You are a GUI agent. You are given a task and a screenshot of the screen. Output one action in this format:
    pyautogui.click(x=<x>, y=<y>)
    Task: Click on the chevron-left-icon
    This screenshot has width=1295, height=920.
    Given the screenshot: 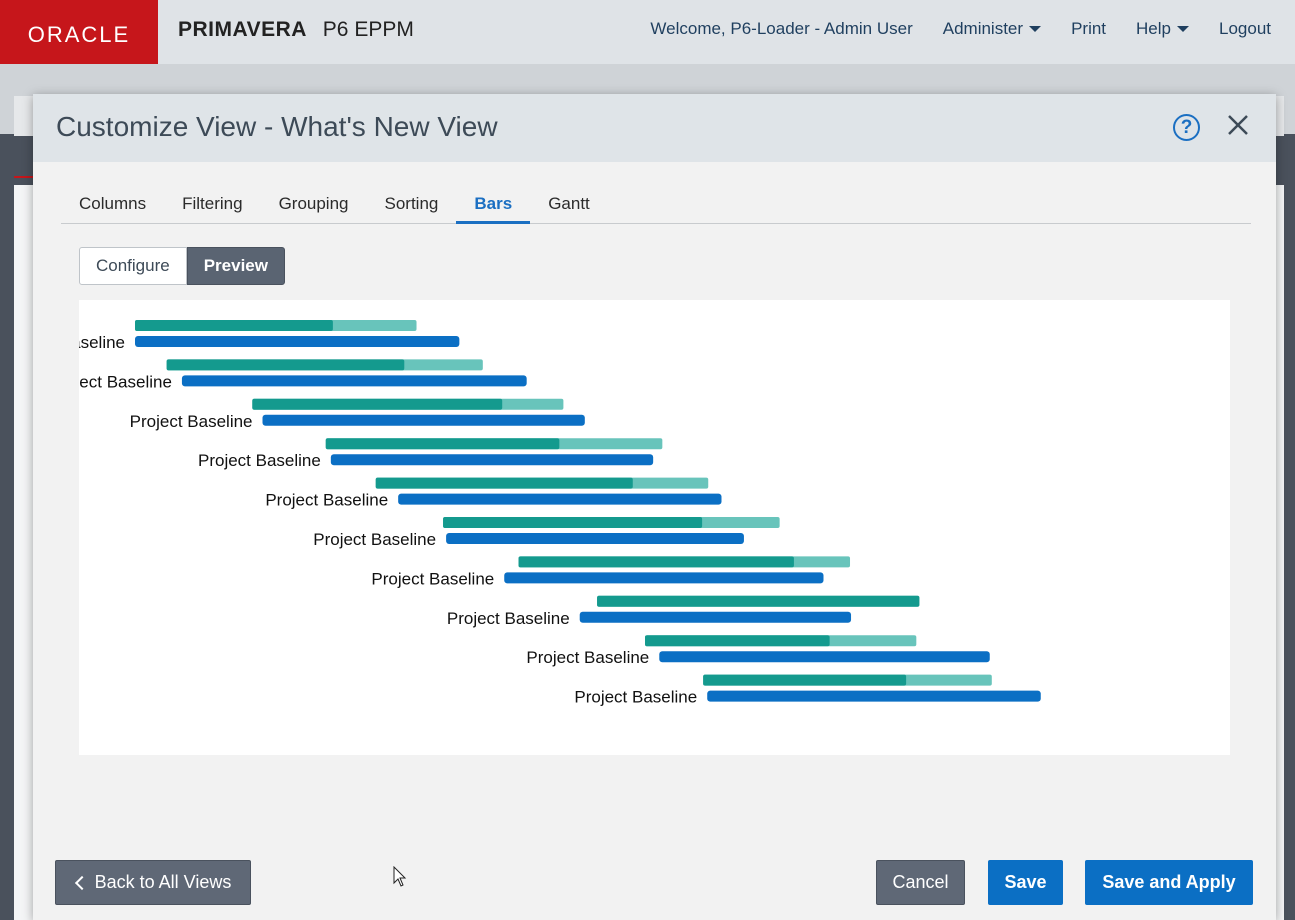 What is the action you would take?
    pyautogui.click(x=81, y=882)
    